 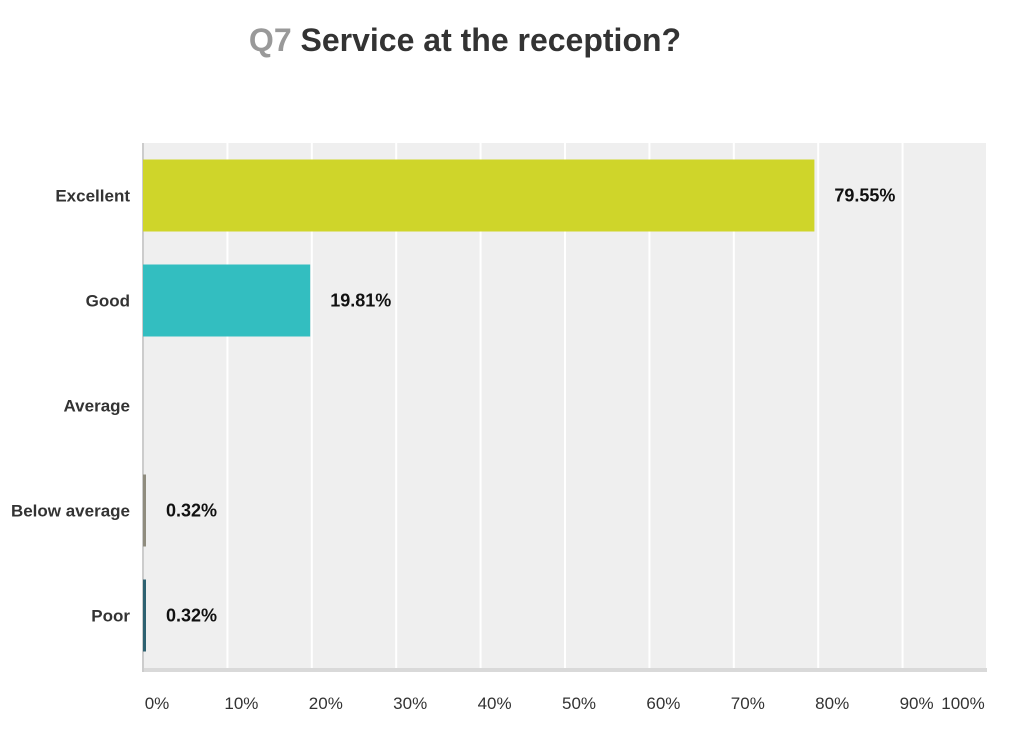 I want to click on x-axis-baseline, so click(x=565, y=670).